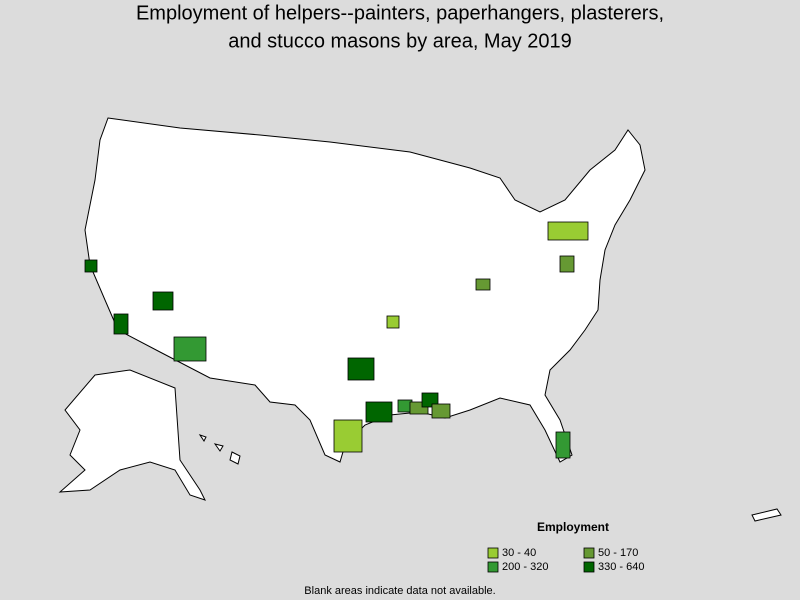 The image size is (800, 600). I want to click on legend: 30 - 40 50 - 170 200 - 320 330 - 640, so click(565, 560).